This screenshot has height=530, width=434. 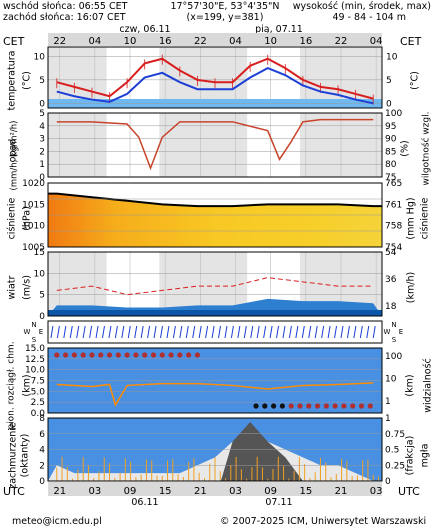 I want to click on compass-n-right: N, so click(x=393, y=325).